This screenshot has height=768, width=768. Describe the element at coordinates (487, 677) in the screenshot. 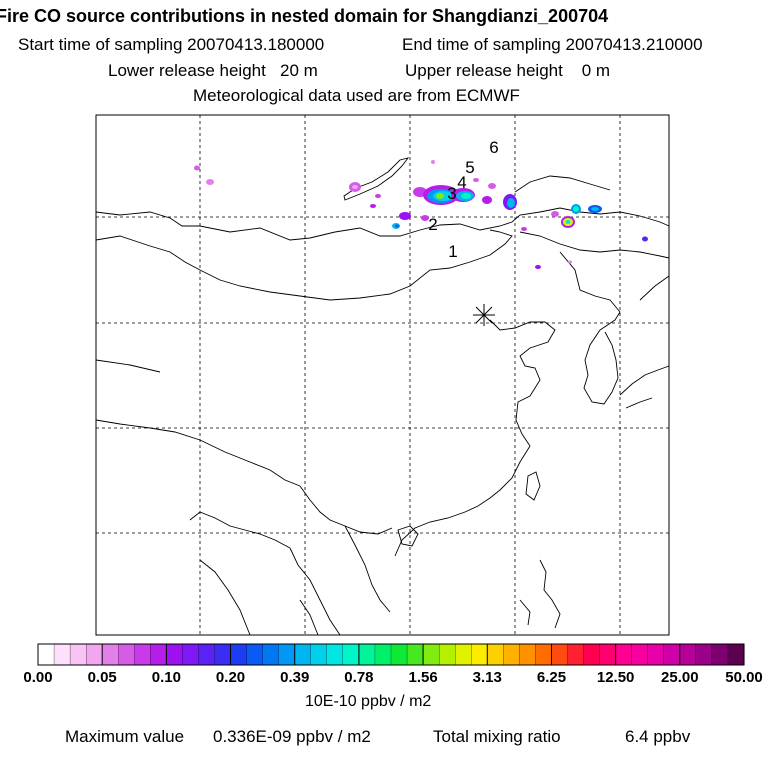

I see `colorbar-tick-label: 3.13` at that location.